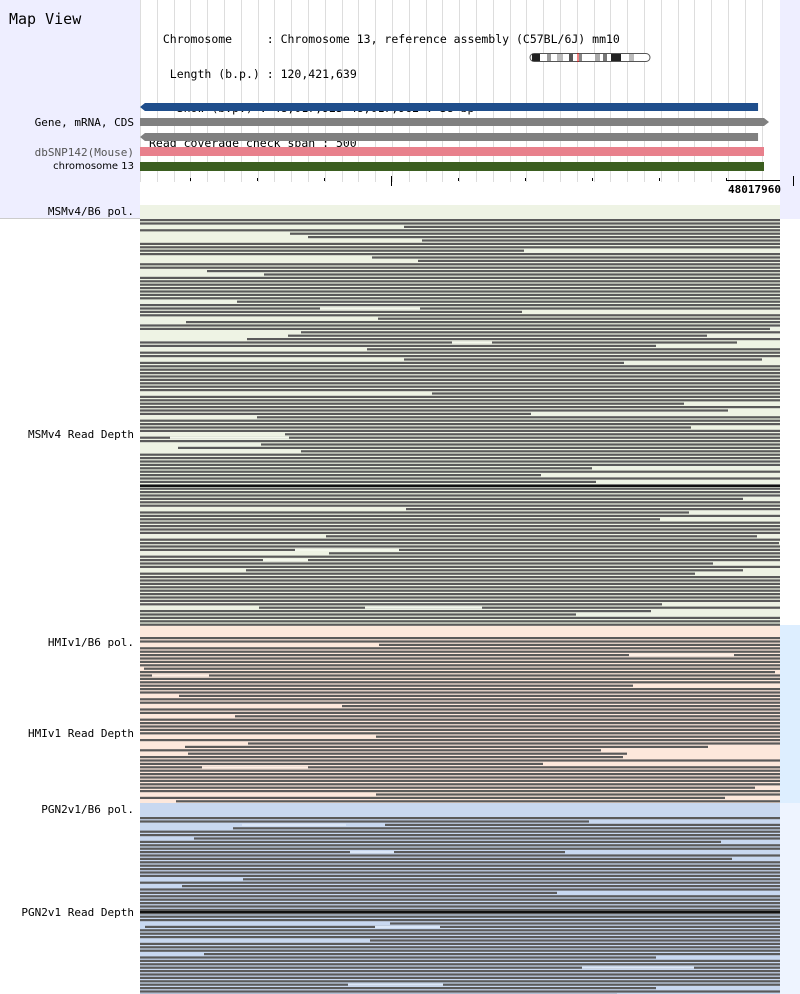 The width and height of the screenshot is (800, 994). Describe the element at coordinates (90, 642) in the screenshot. I see `hmi-pol-label: HMIv1/B6 pol.` at that location.